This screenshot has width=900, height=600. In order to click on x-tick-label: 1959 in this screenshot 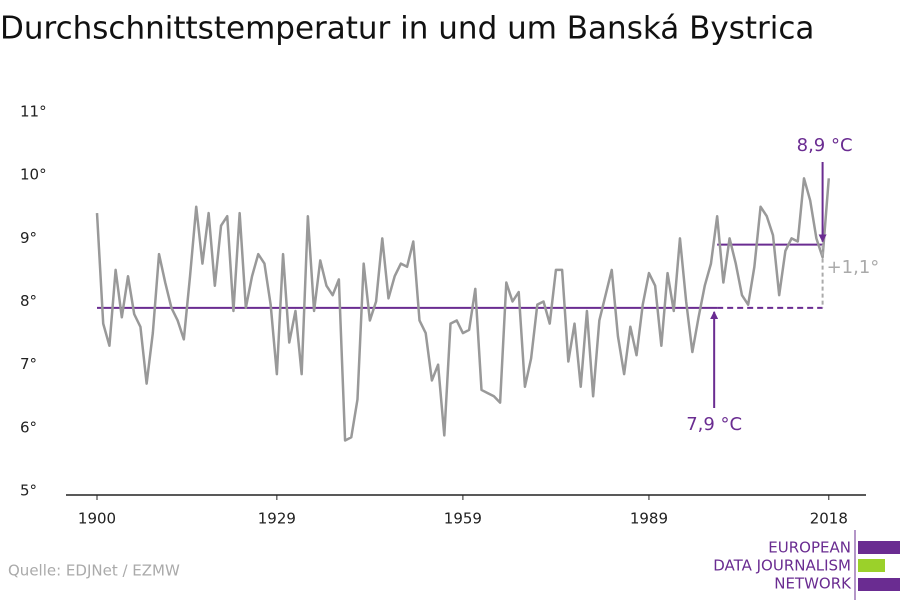, I will do `click(463, 519)`.